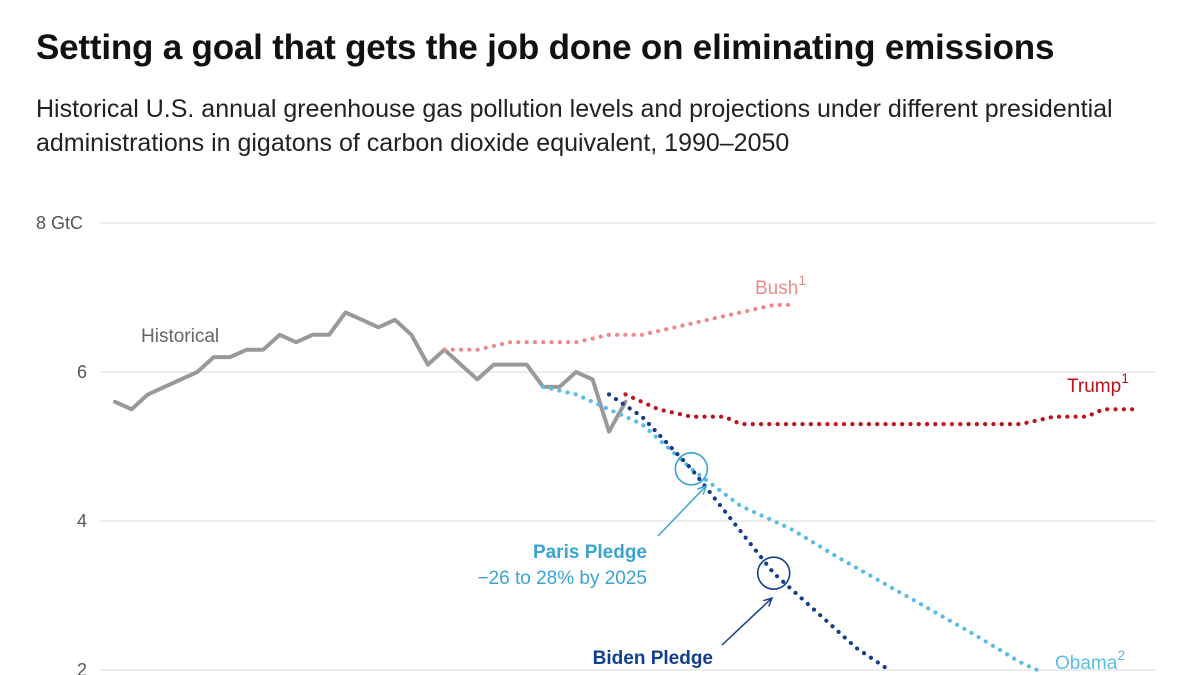 The width and height of the screenshot is (1200, 675). What do you see at coordinates (776, 288) in the screenshot?
I see `series-name: Bush` at bounding box center [776, 288].